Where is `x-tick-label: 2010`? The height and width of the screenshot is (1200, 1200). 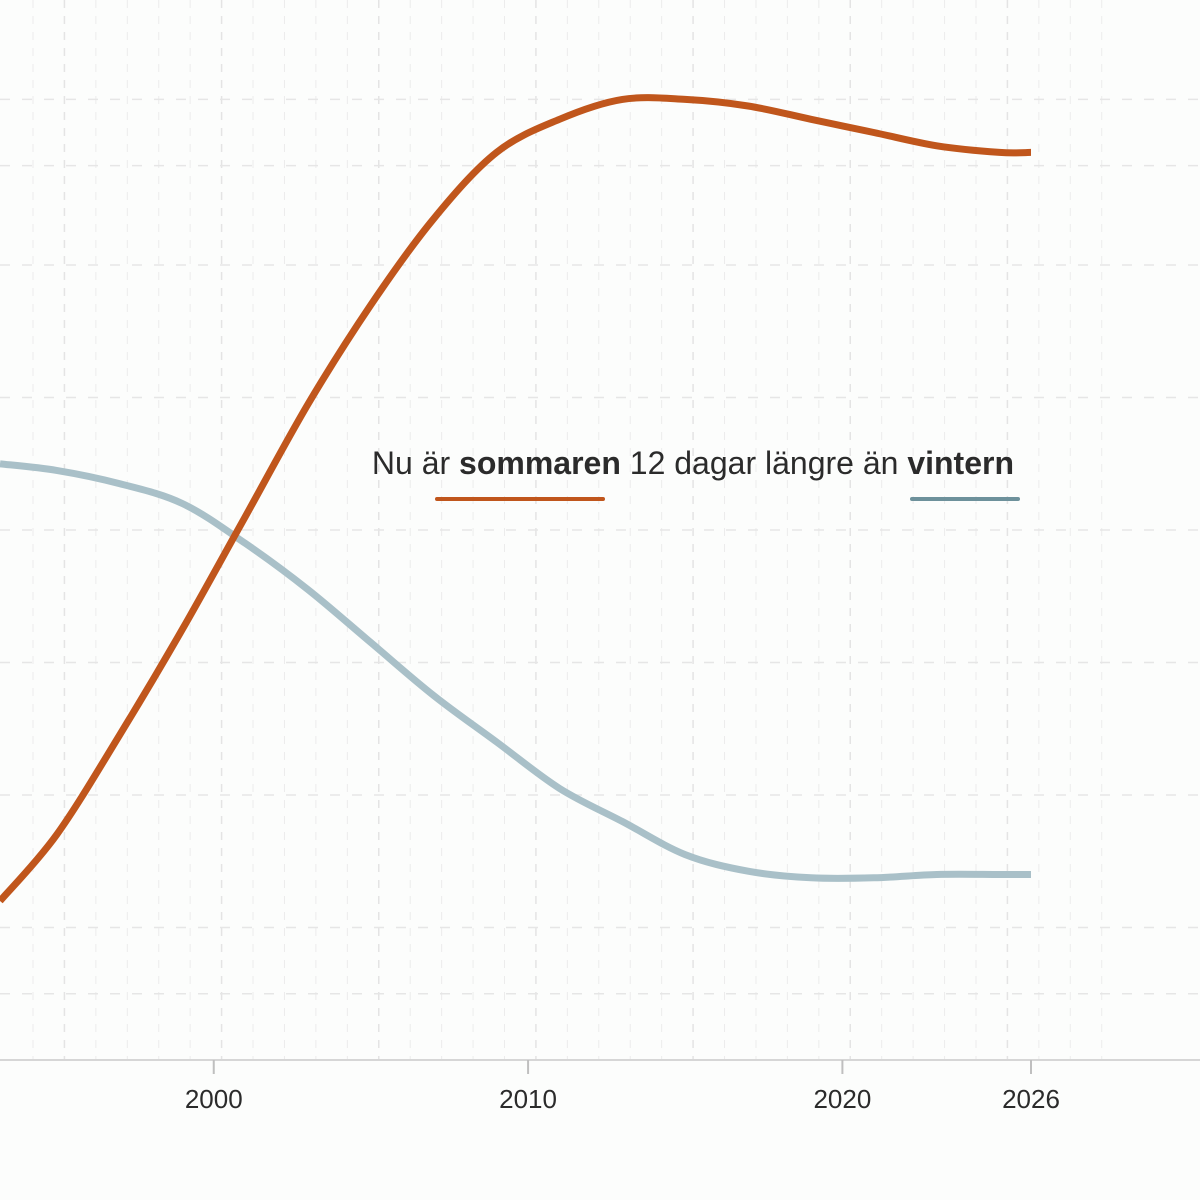 x-tick-label: 2010 is located at coordinates (528, 1099).